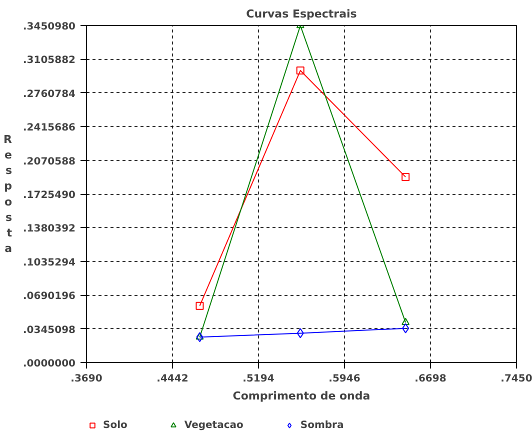  What do you see at coordinates (49, 364) in the screenshot?
I see `y-tick-label: .0000000` at bounding box center [49, 364].